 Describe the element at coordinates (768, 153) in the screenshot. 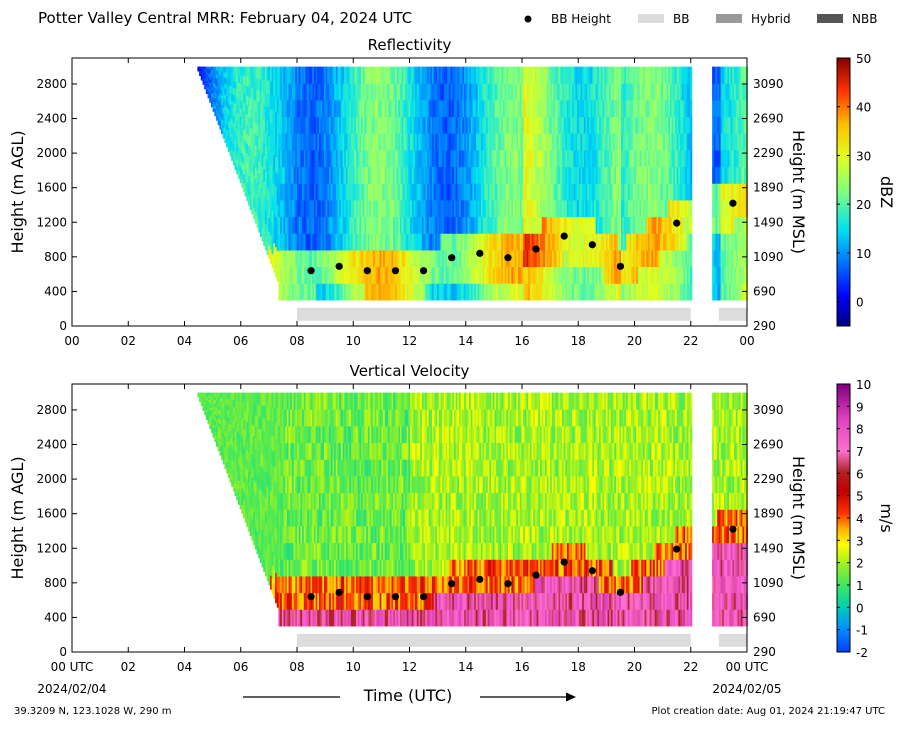

I see `y-right-tick-label-5: 2290` at that location.